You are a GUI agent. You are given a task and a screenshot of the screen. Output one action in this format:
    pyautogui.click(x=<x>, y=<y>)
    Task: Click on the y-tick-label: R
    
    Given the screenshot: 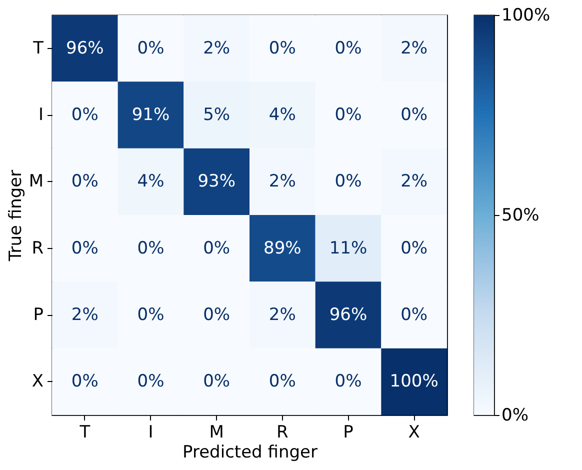 What is the action you would take?
    pyautogui.click(x=38, y=248)
    